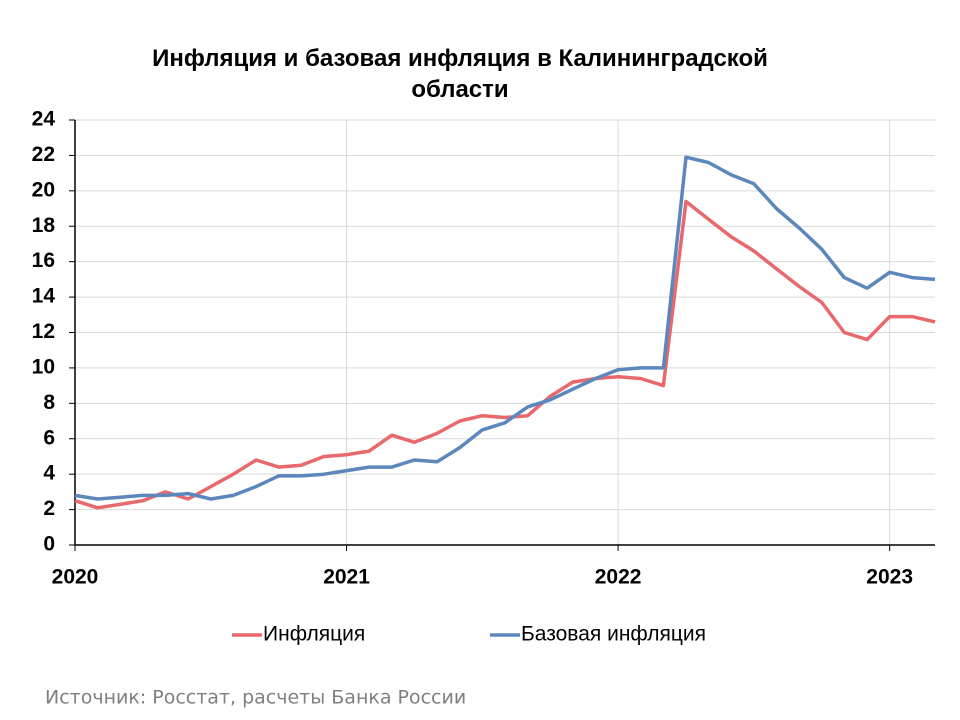  What do you see at coordinates (43, 189) in the screenshot?
I see `y-tick-label: 20` at bounding box center [43, 189].